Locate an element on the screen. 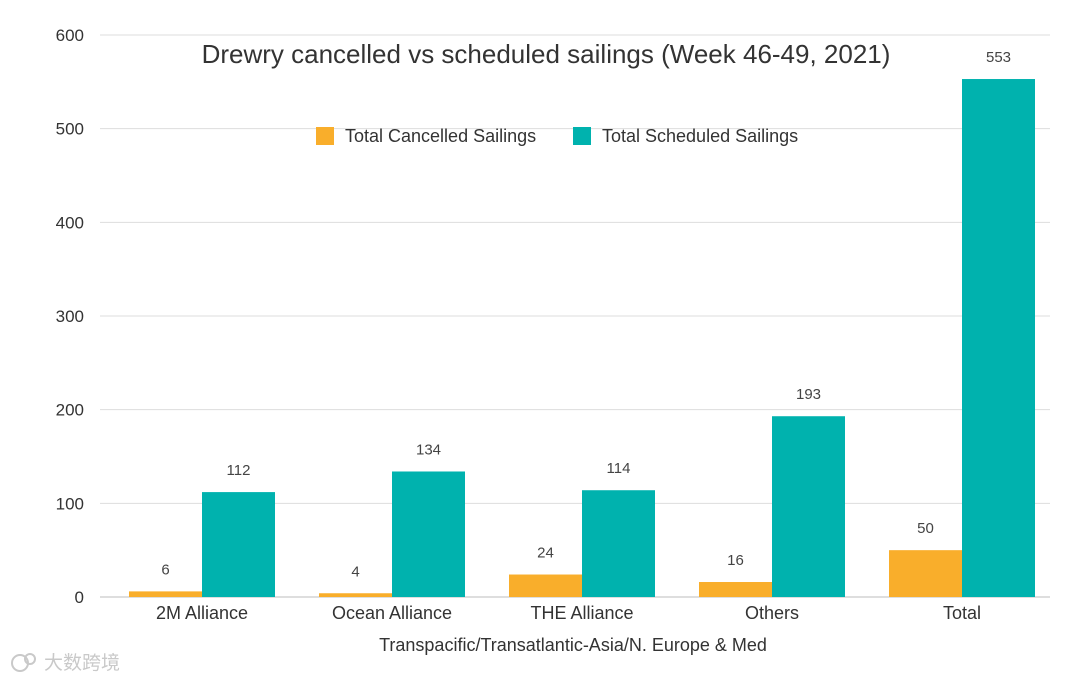 This screenshot has width=1080, height=682. legend-label: Total Scheduled Sailings is located at coordinates (700, 136).